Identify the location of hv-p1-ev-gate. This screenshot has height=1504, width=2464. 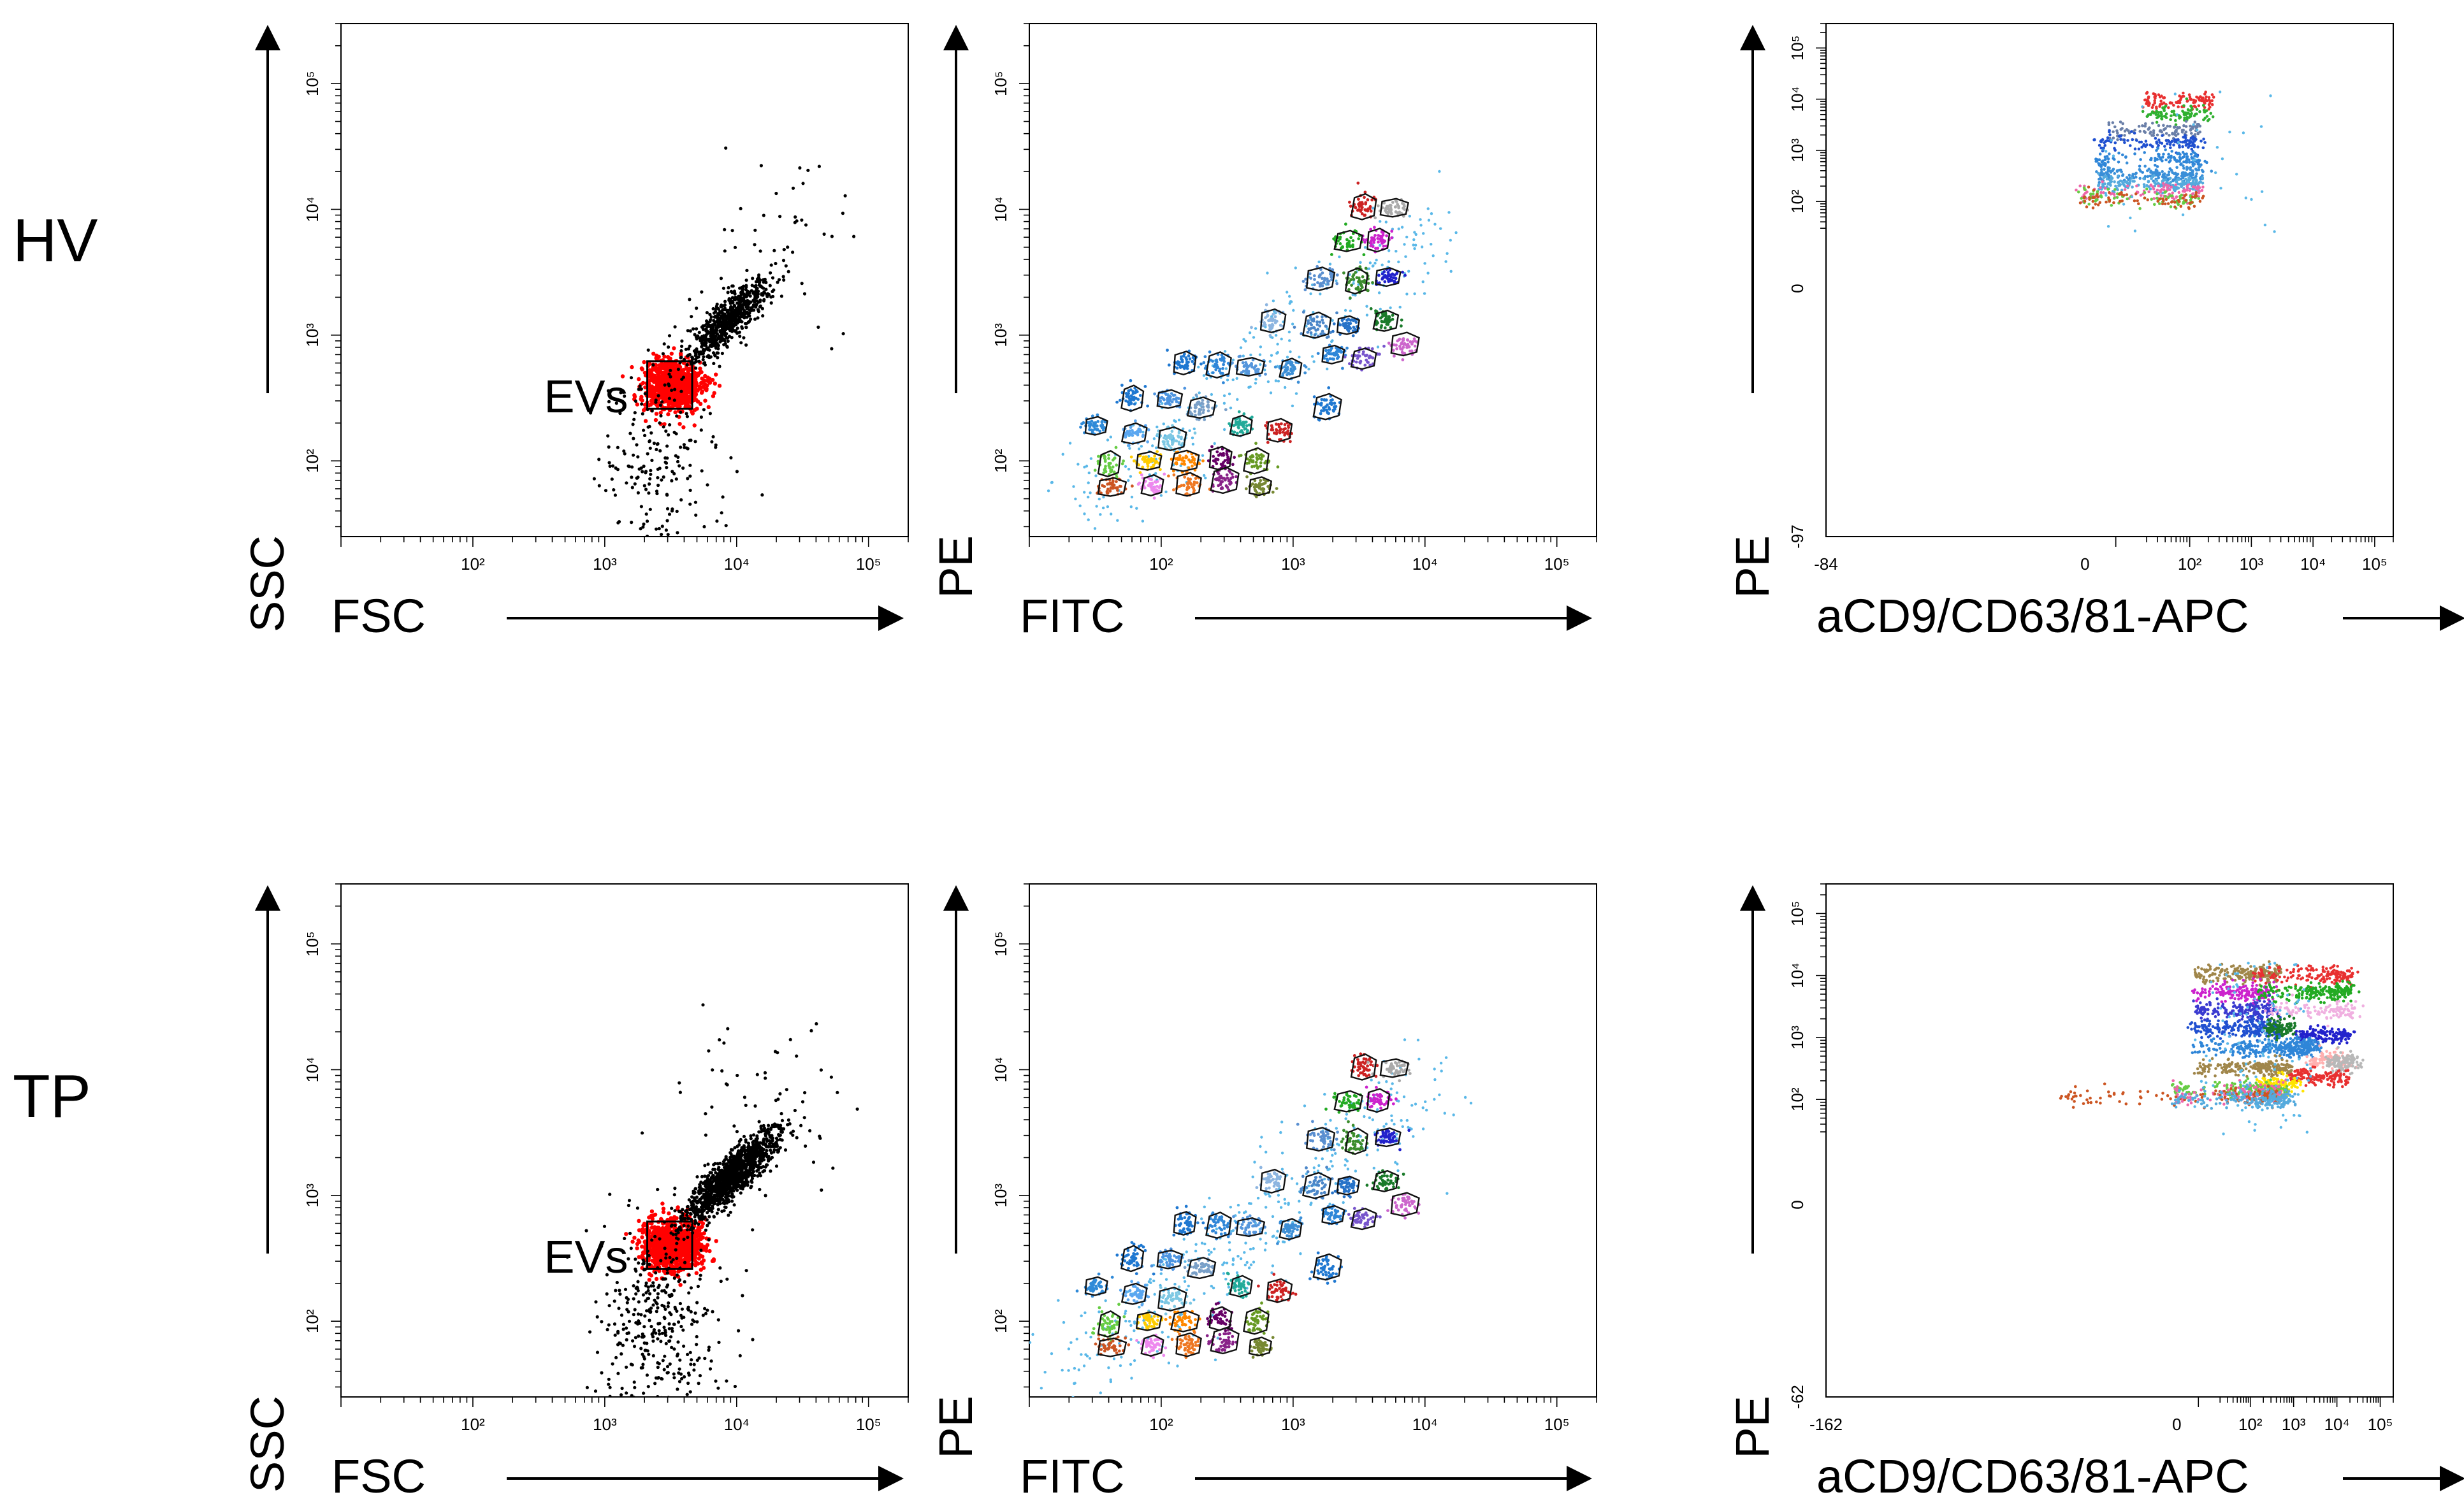
(669, 385).